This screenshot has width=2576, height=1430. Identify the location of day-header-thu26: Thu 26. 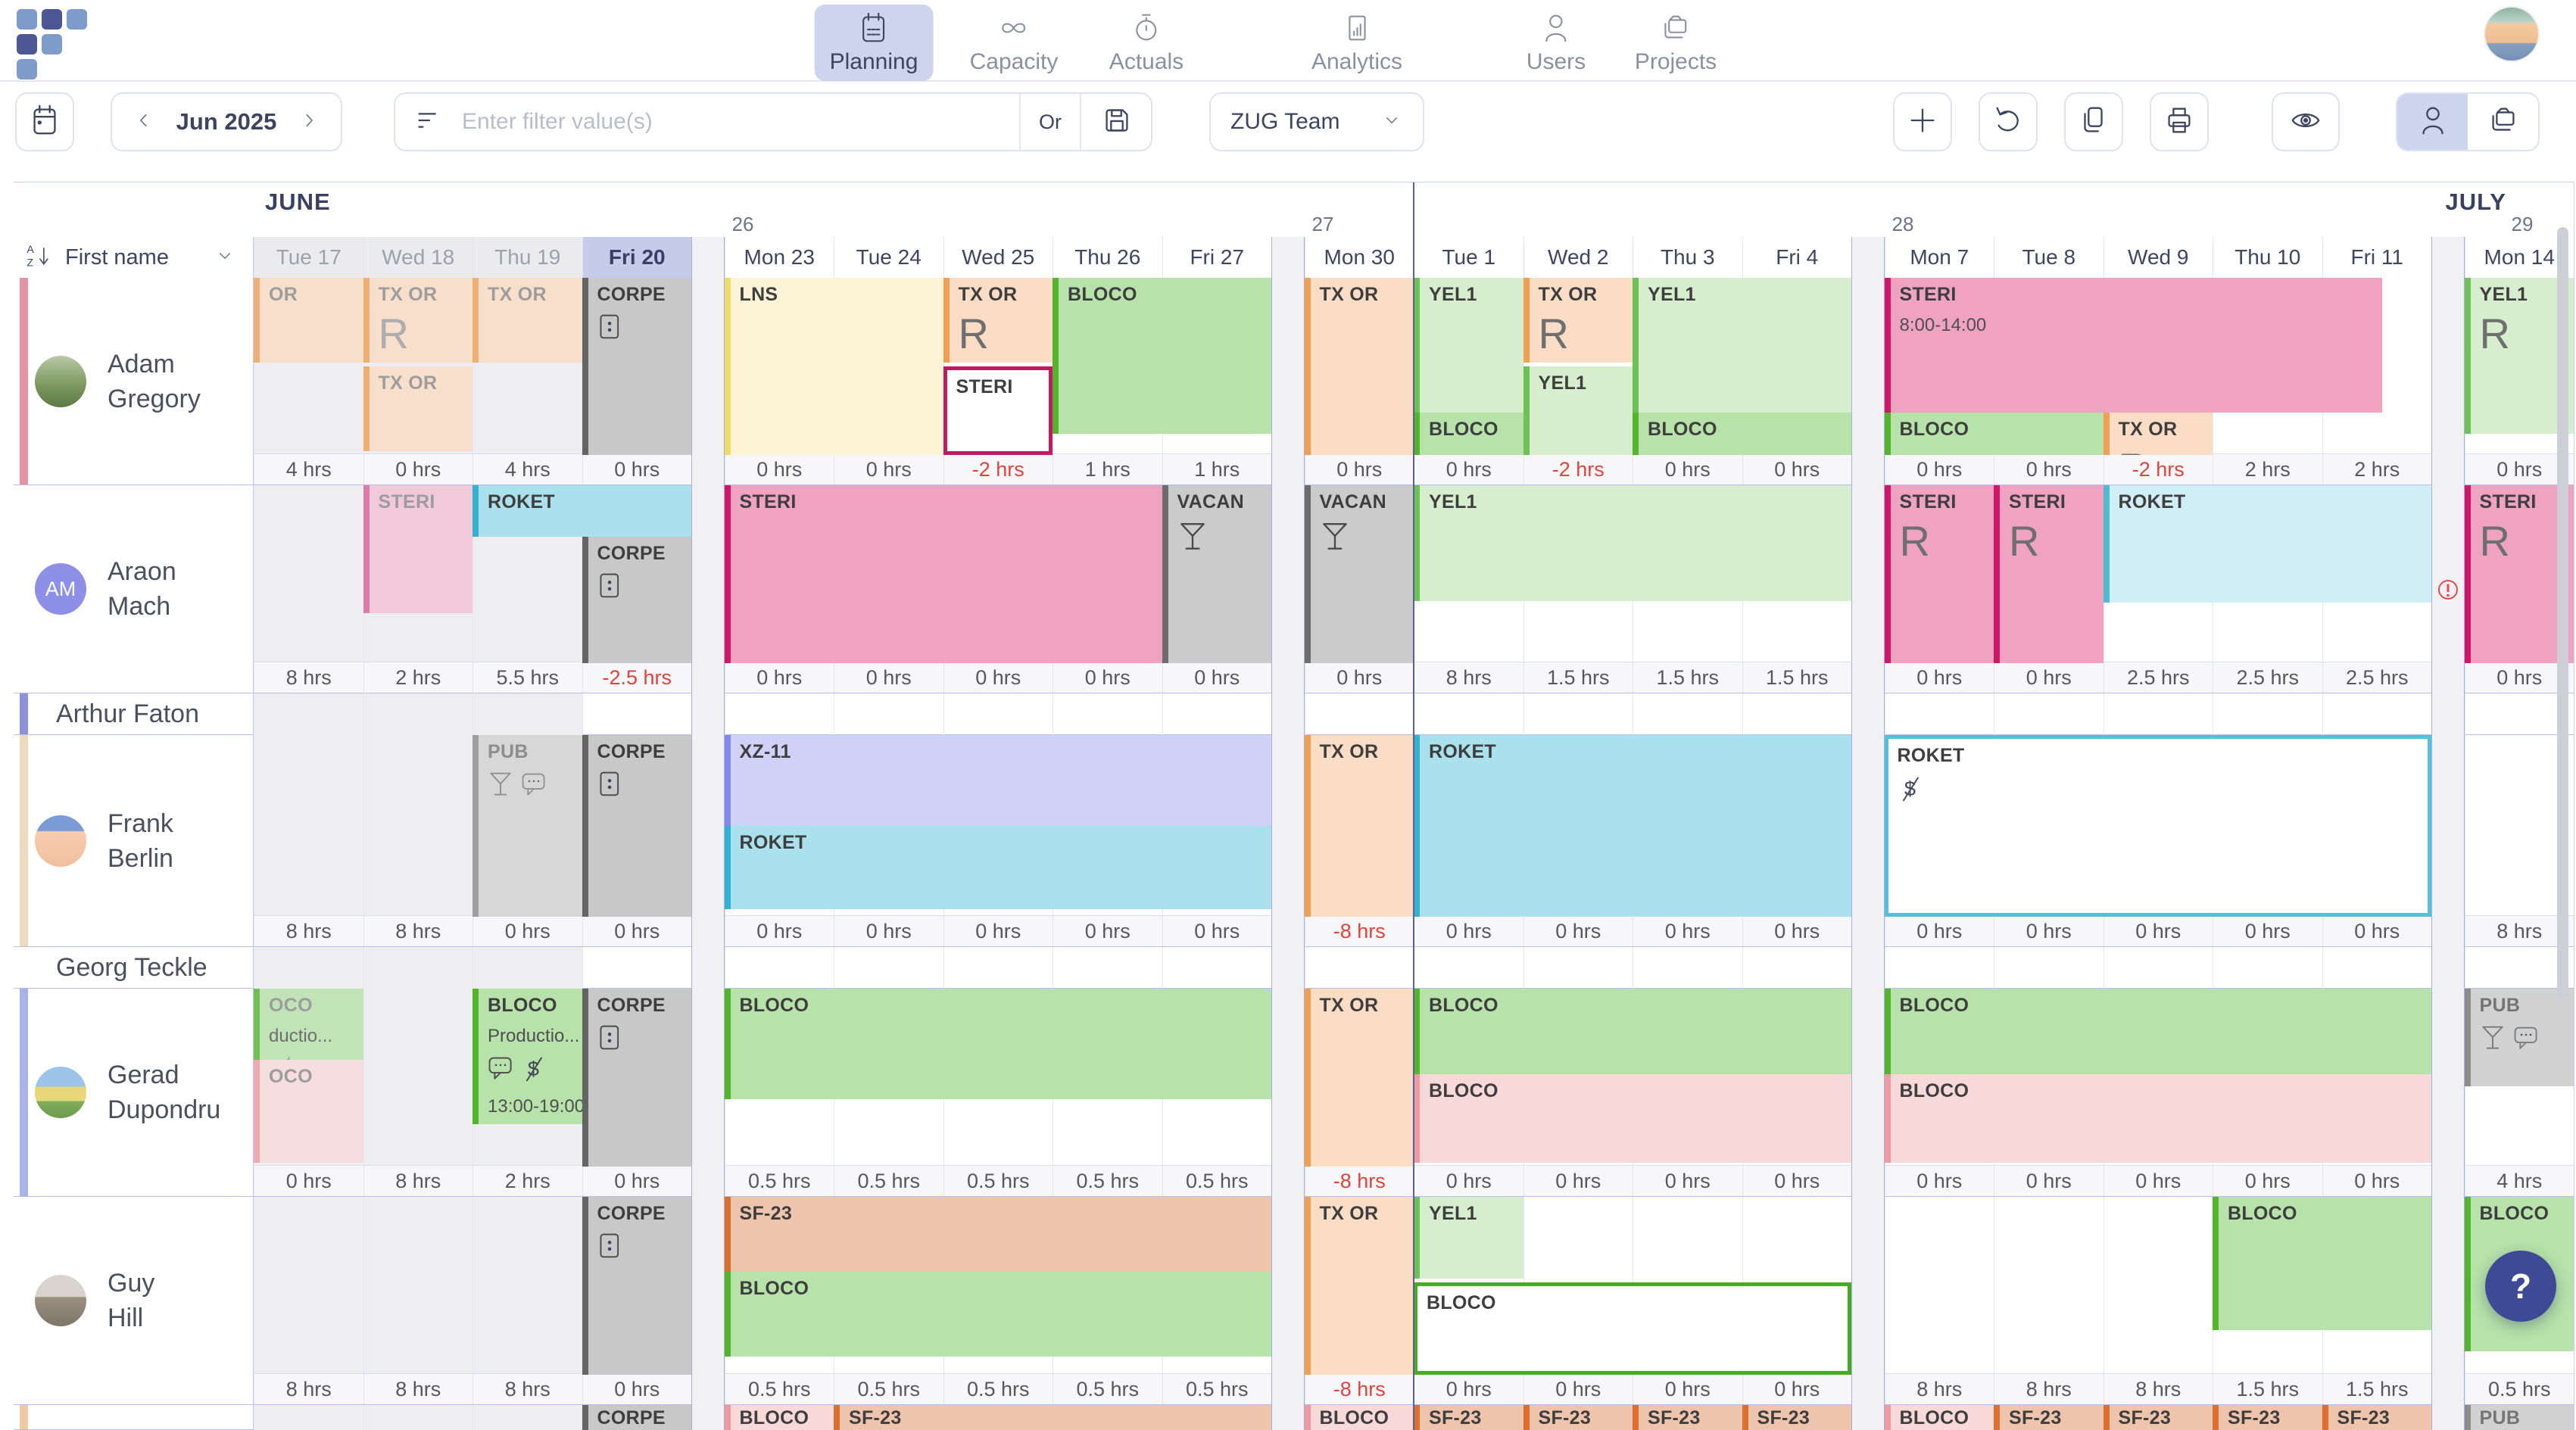
(1107, 257).